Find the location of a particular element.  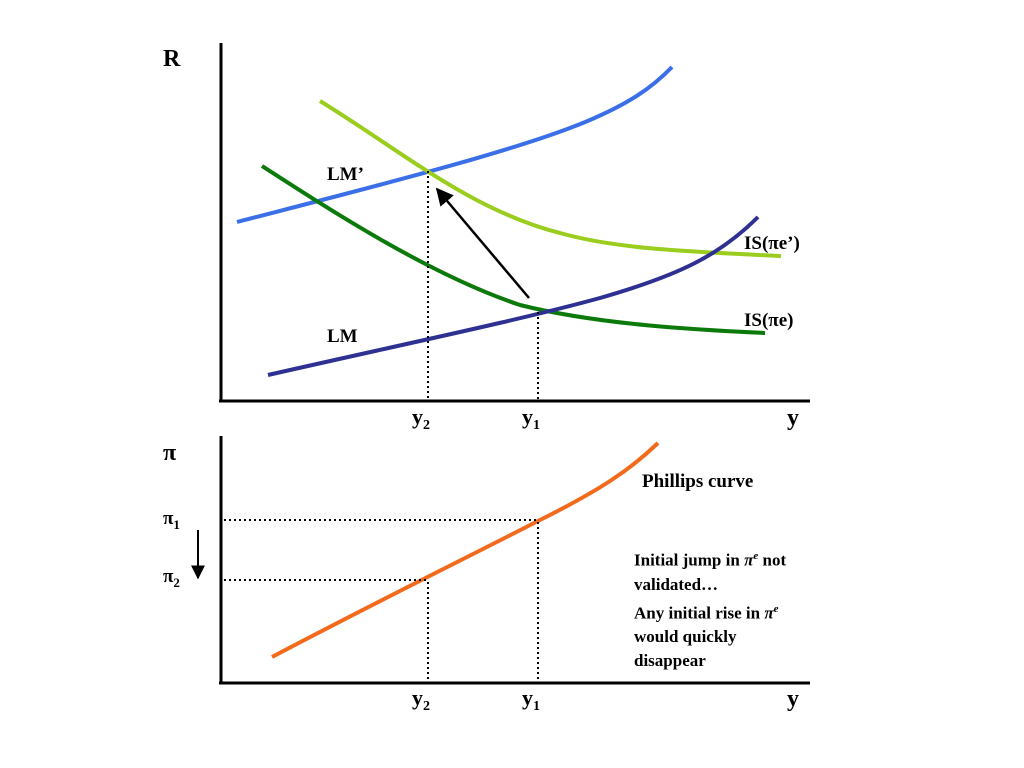

lm-curve is located at coordinates (513, 296).